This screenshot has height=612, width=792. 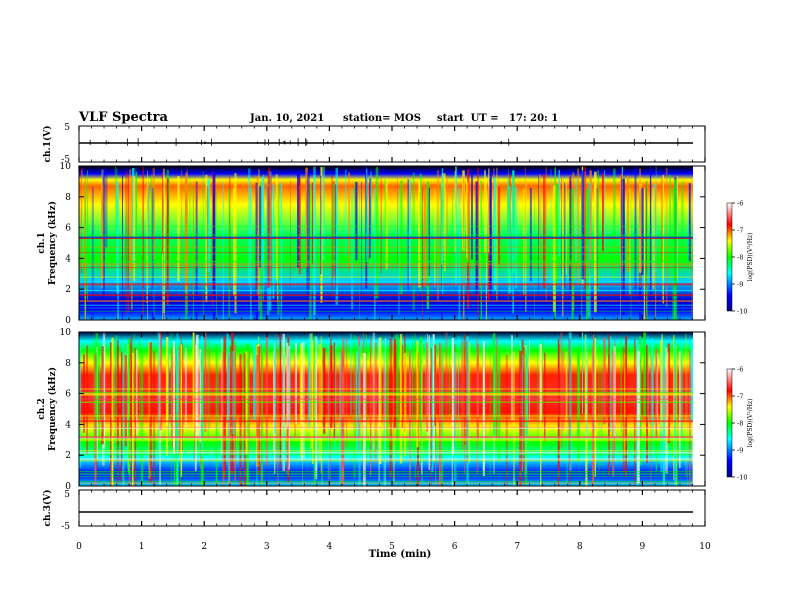 I want to click on y-tick-label: 2, so click(x=68, y=456).